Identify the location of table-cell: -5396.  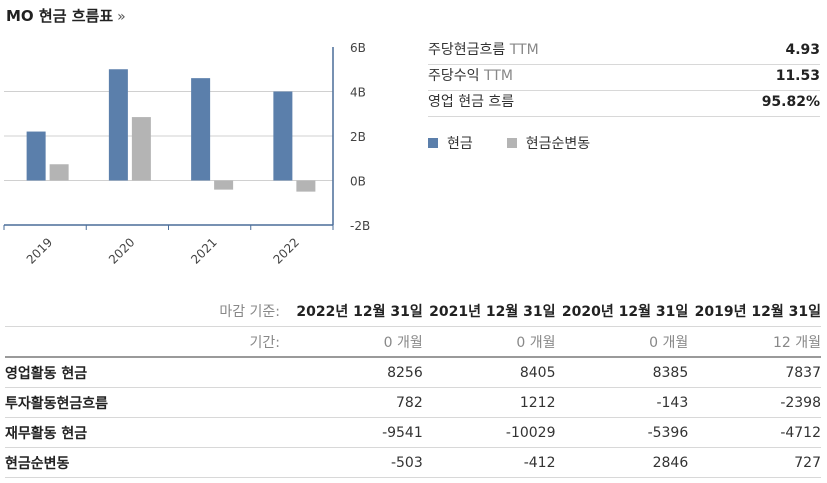
(622, 432).